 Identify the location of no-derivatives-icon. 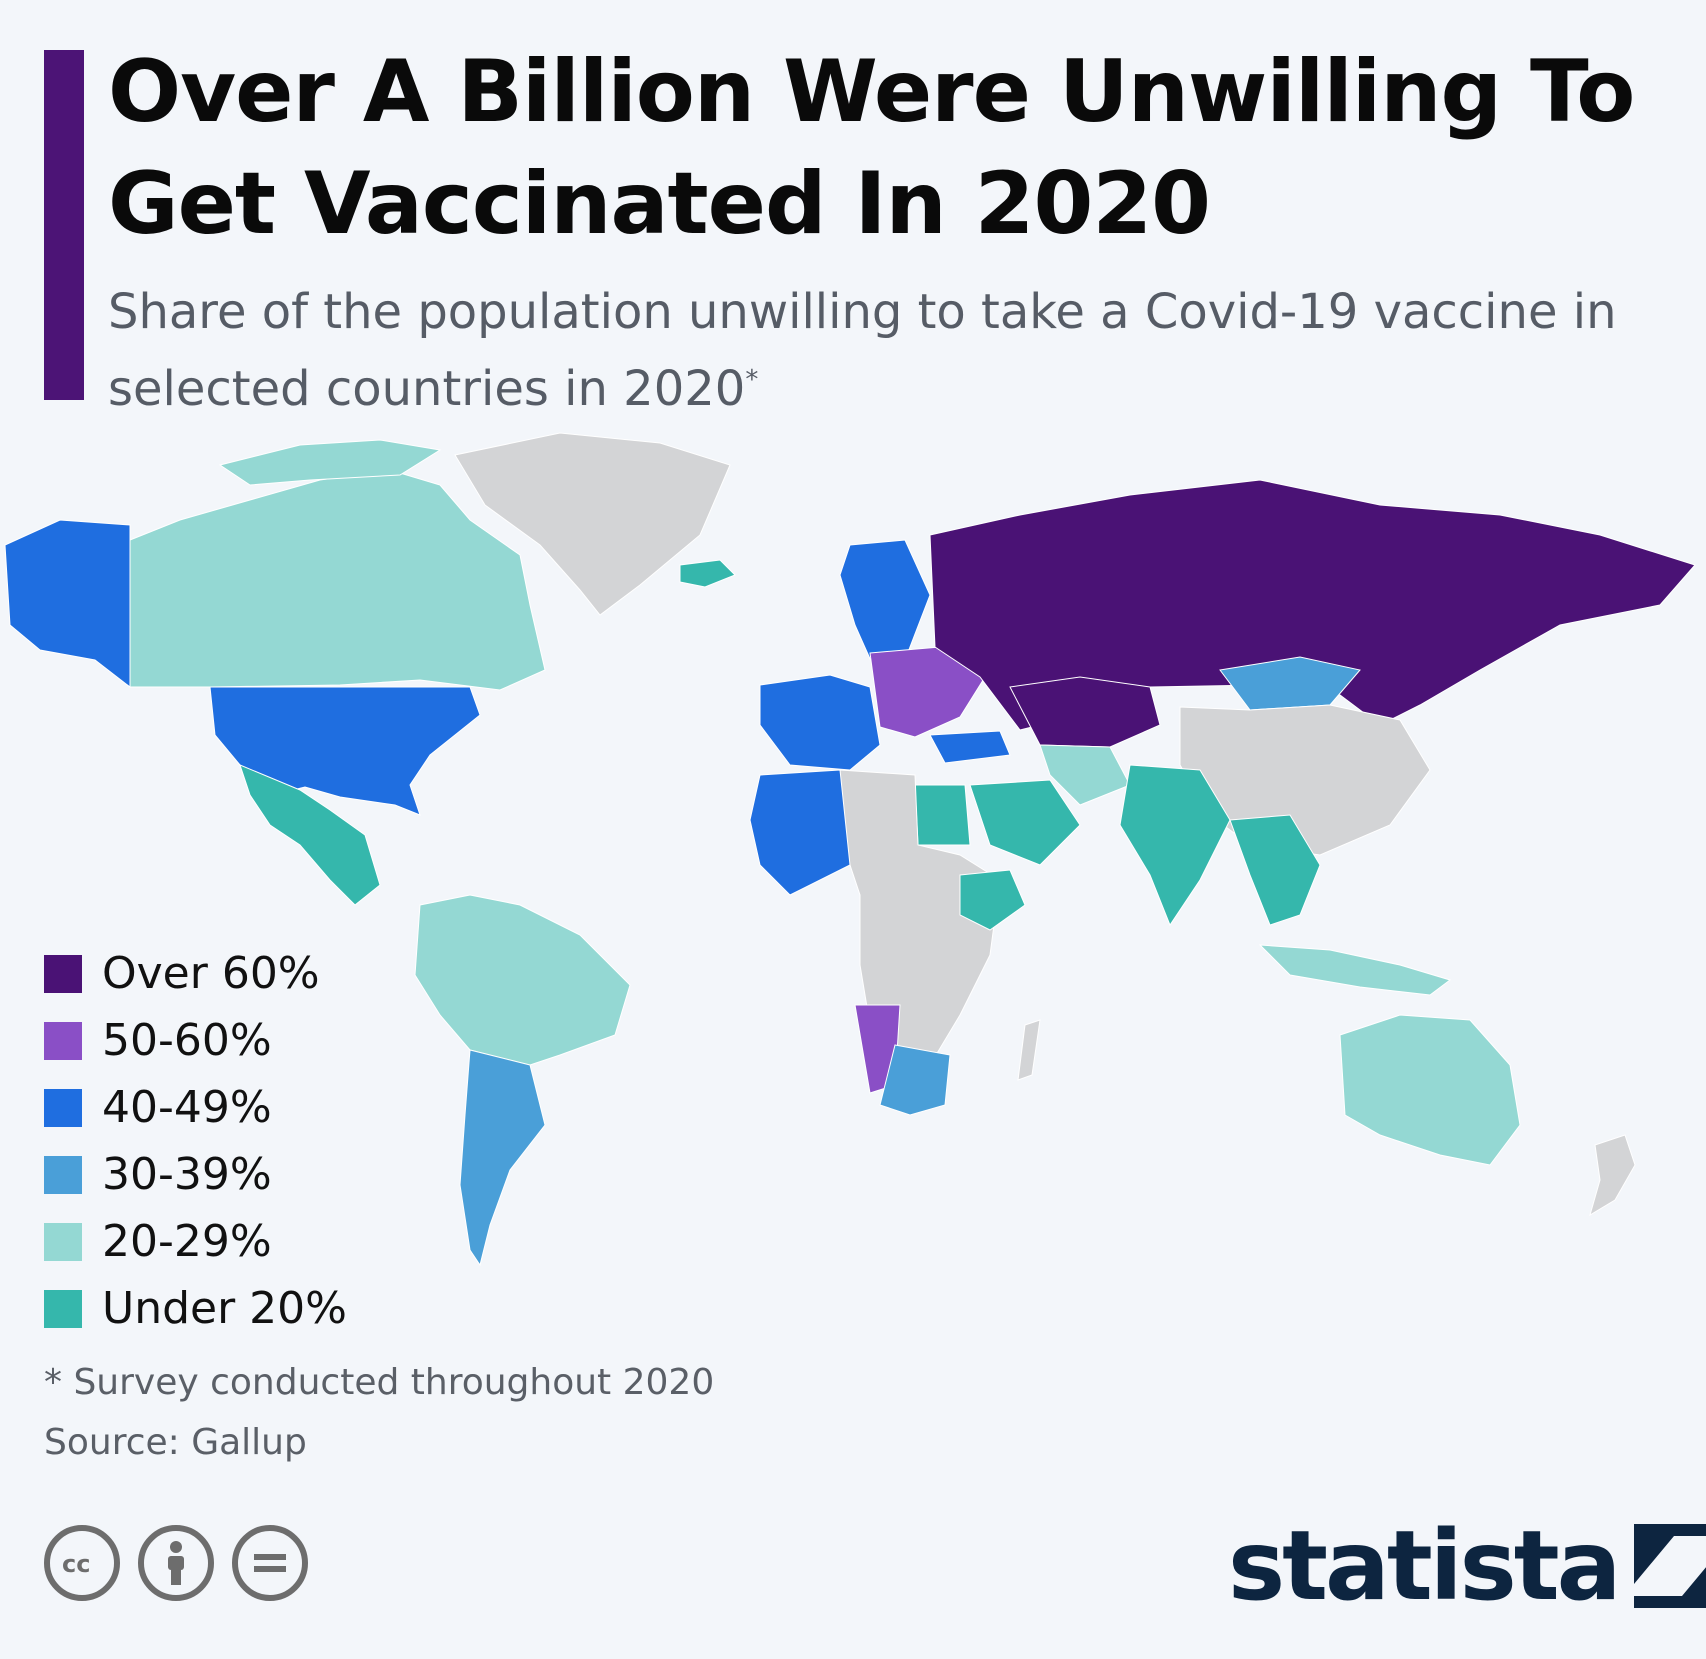
(270, 1563).